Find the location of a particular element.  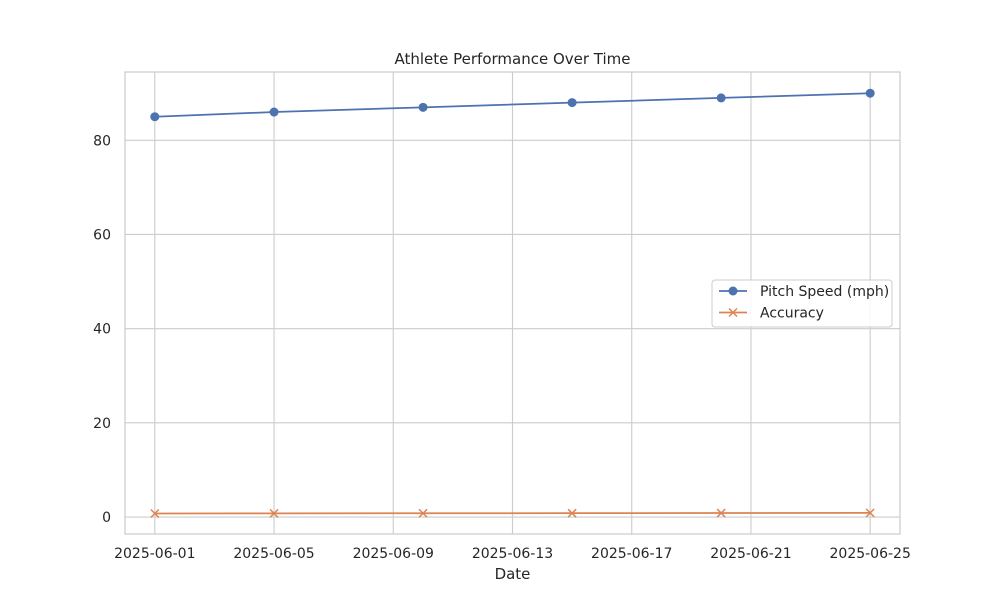

legend-label: Pitch Speed (mph) is located at coordinates (824, 292).